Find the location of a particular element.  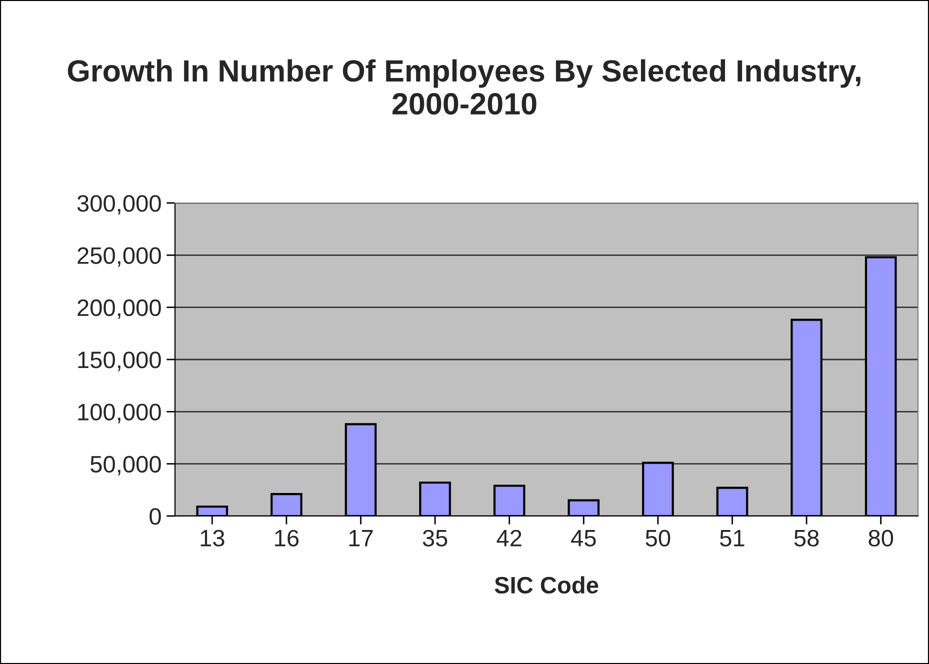

x-tick-label: 42 is located at coordinates (509, 538).